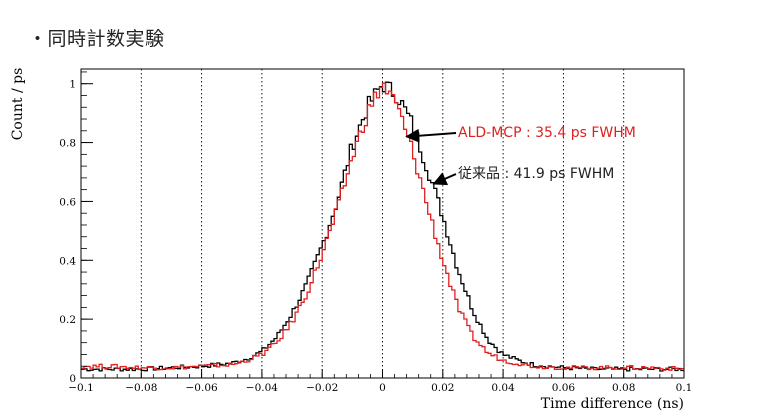 The width and height of the screenshot is (768, 418). What do you see at coordinates (81, 388) in the screenshot?
I see `x-tick-label: −0.1` at bounding box center [81, 388].